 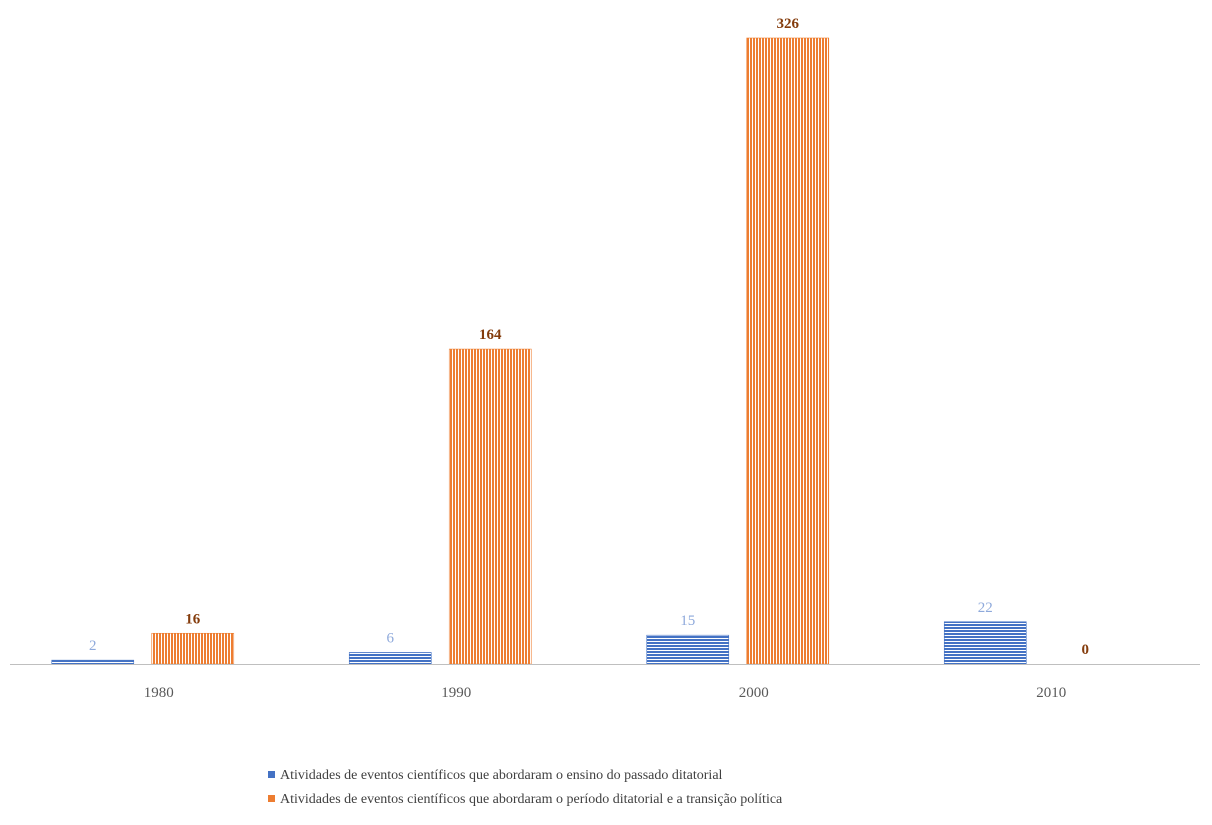 I want to click on data-label-series-2-1990: 164, so click(x=490, y=335).